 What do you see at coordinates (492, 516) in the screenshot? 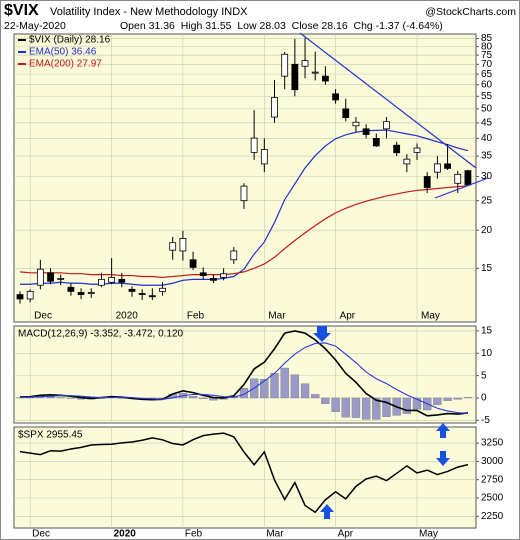
I see `y-tick-label: 2250` at bounding box center [492, 516].